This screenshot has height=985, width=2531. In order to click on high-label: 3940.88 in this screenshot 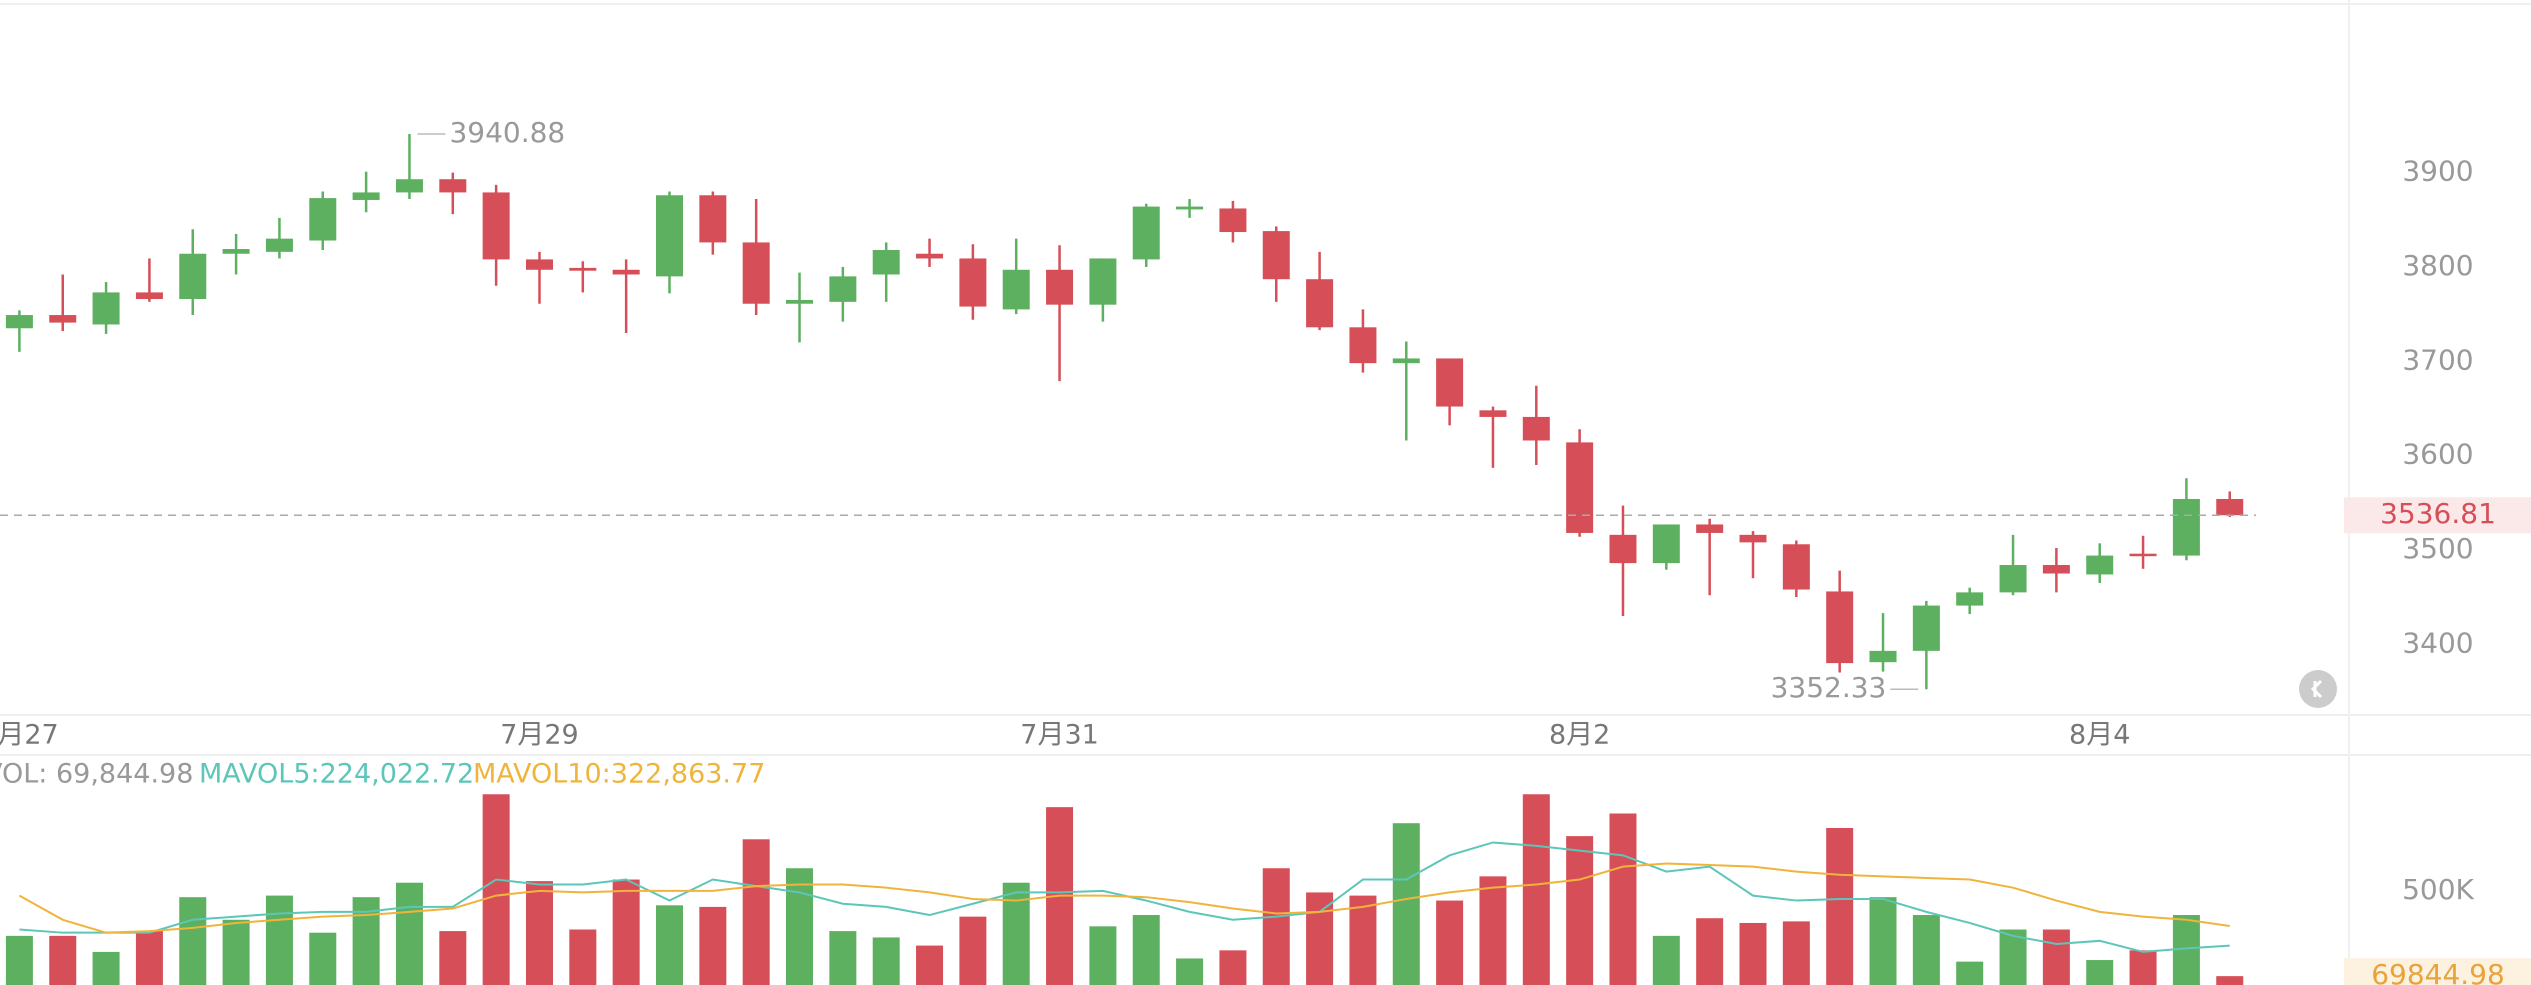, I will do `click(507, 132)`.